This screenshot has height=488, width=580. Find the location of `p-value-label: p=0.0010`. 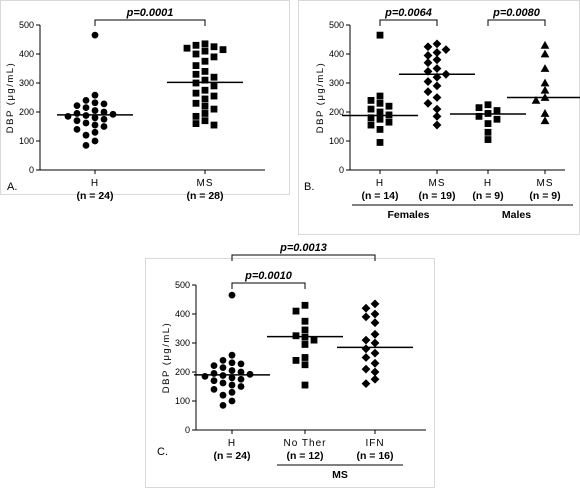

p-value-label: p=0.0010 is located at coordinates (268, 276).